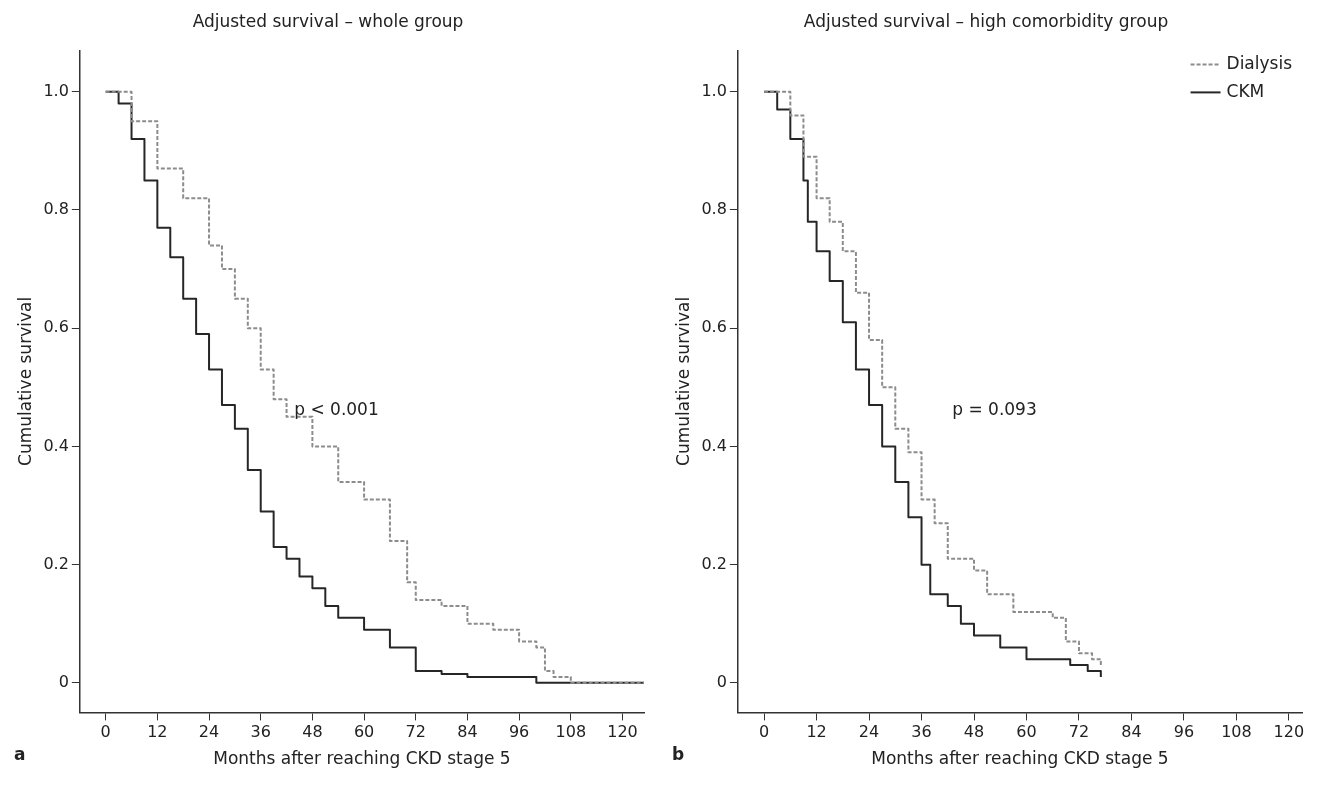 The width and height of the screenshot is (1329, 793). Describe the element at coordinates (1259, 62) in the screenshot. I see `legend-label: Dialysis` at that location.